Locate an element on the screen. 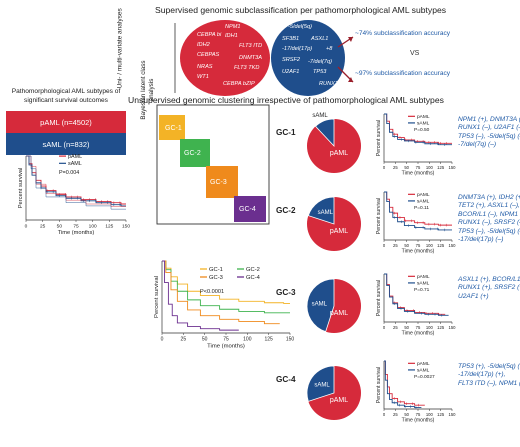 Image resolution: width=520 pixels, height=447 pixels. gc-row-label: GC-4 is located at coordinates (286, 379).